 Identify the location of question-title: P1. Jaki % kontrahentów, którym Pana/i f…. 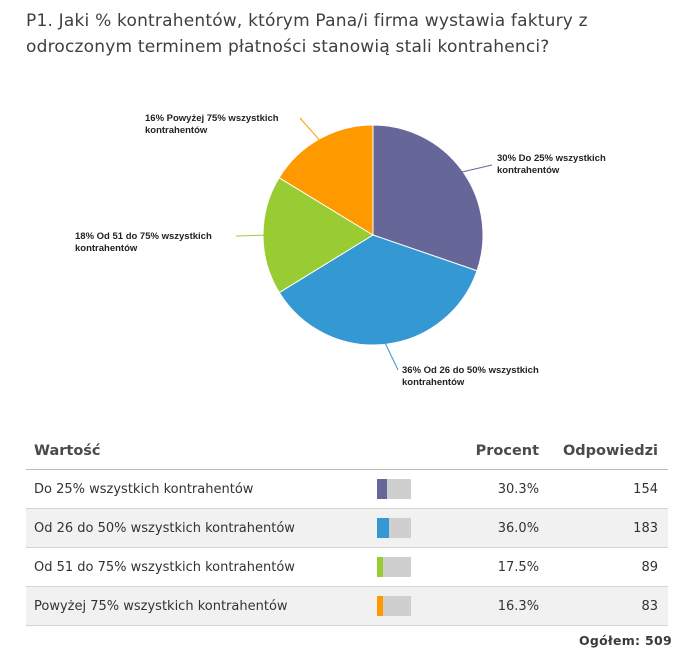
(307, 34).